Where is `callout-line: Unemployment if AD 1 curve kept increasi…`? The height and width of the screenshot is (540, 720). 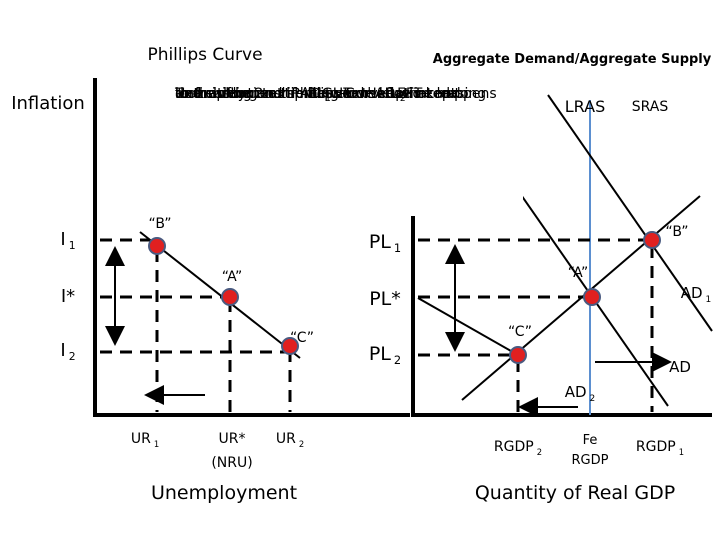
callout-line: Unemployment if AD 1 curve kept increasi… is located at coordinates (330, 95).